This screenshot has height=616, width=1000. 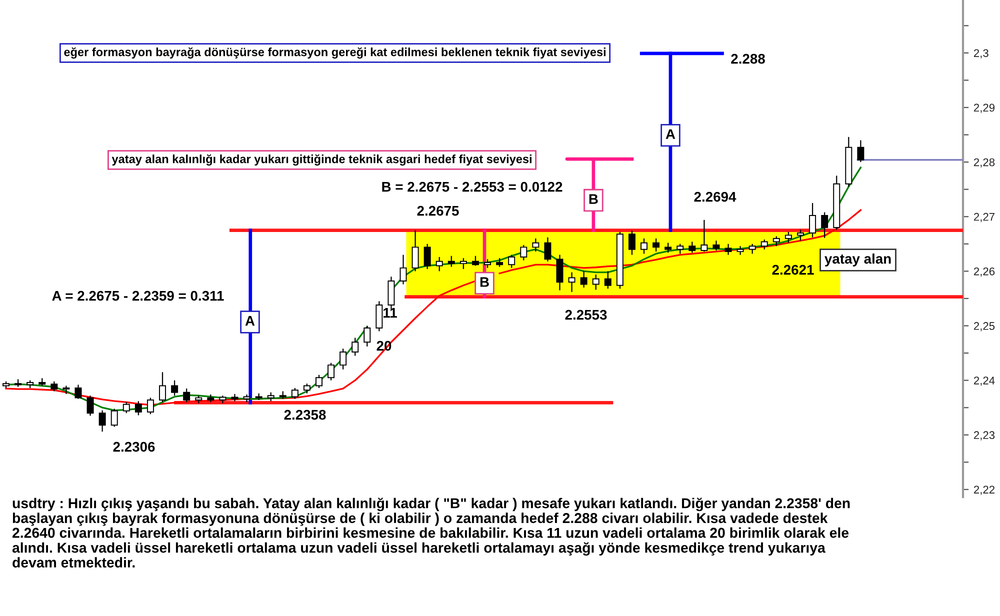 I want to click on annotation: 2.2621, so click(x=793, y=269).